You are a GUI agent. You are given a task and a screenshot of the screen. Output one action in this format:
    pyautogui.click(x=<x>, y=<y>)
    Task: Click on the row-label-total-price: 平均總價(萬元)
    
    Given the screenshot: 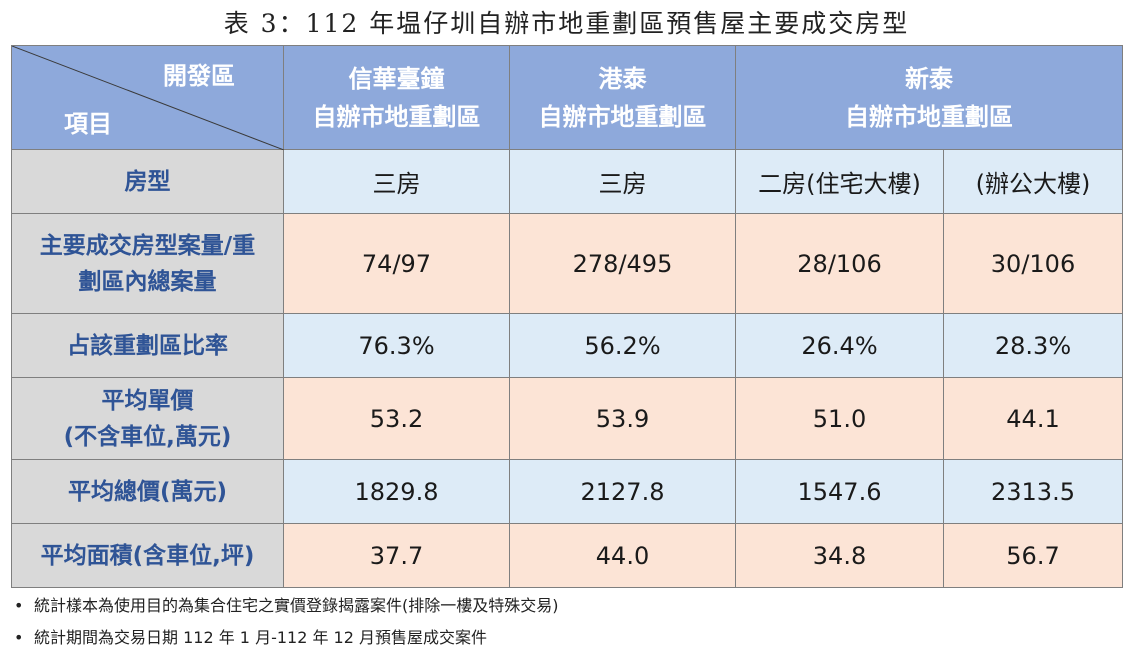 What is the action you would take?
    pyautogui.click(x=147, y=491)
    